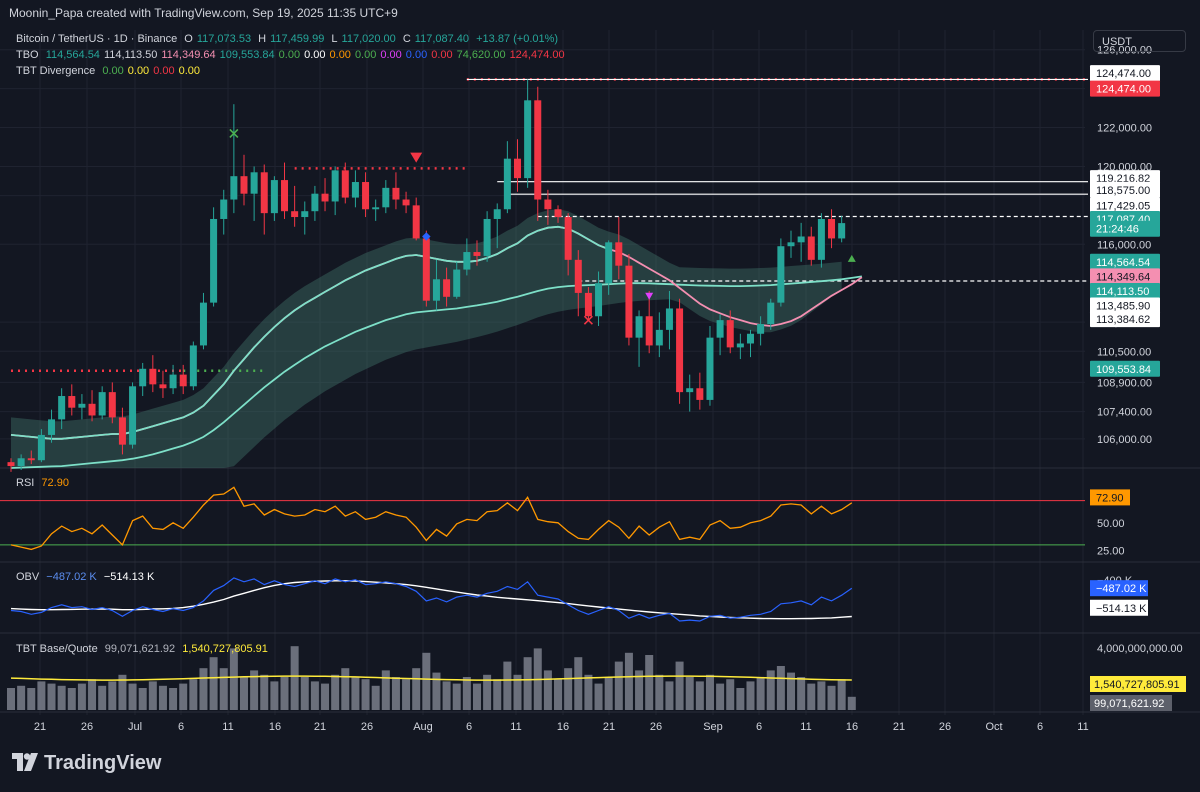  Describe the element at coordinates (1122, 292) in the screenshot. I see `price-axis-label-text: 114,113.50` at that location.